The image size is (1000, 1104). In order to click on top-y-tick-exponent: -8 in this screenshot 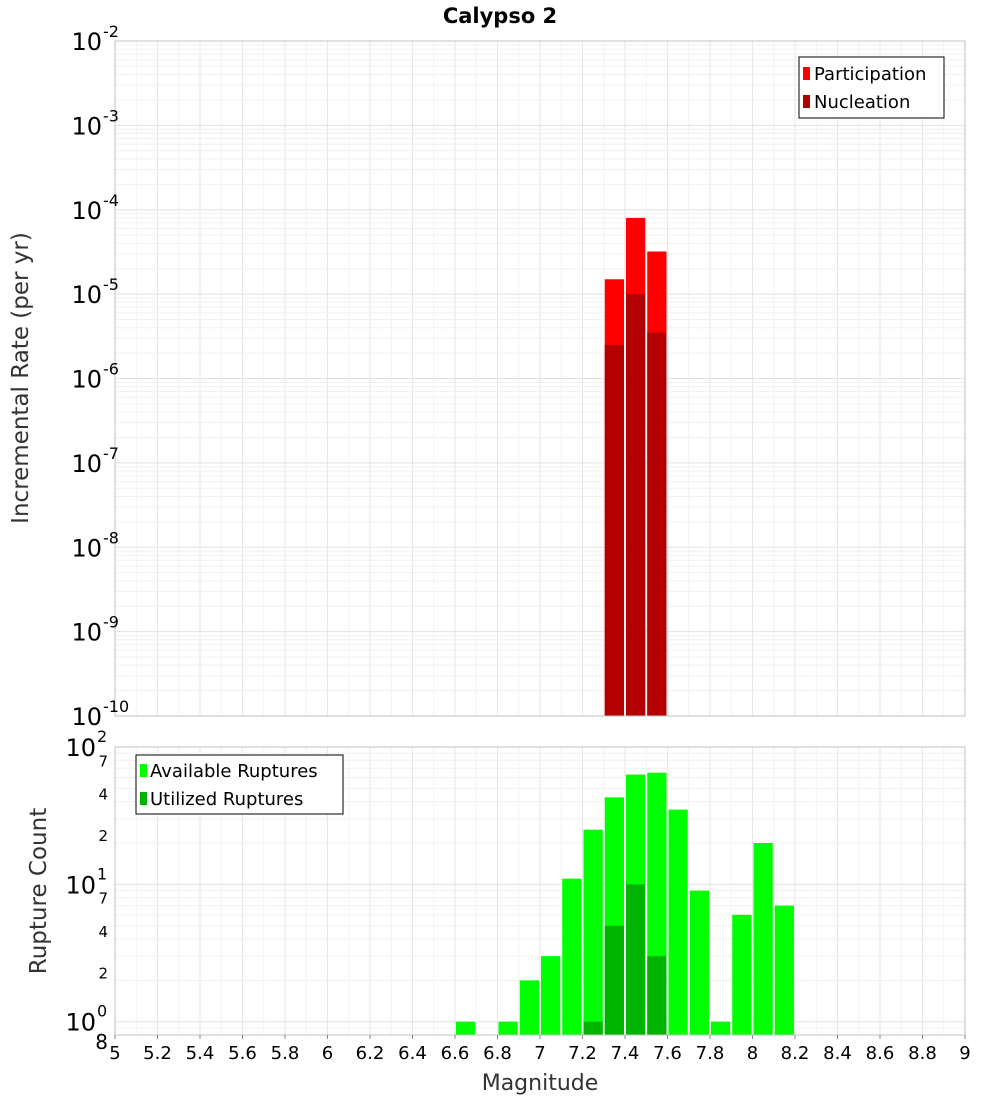, I will do `click(111, 537)`.